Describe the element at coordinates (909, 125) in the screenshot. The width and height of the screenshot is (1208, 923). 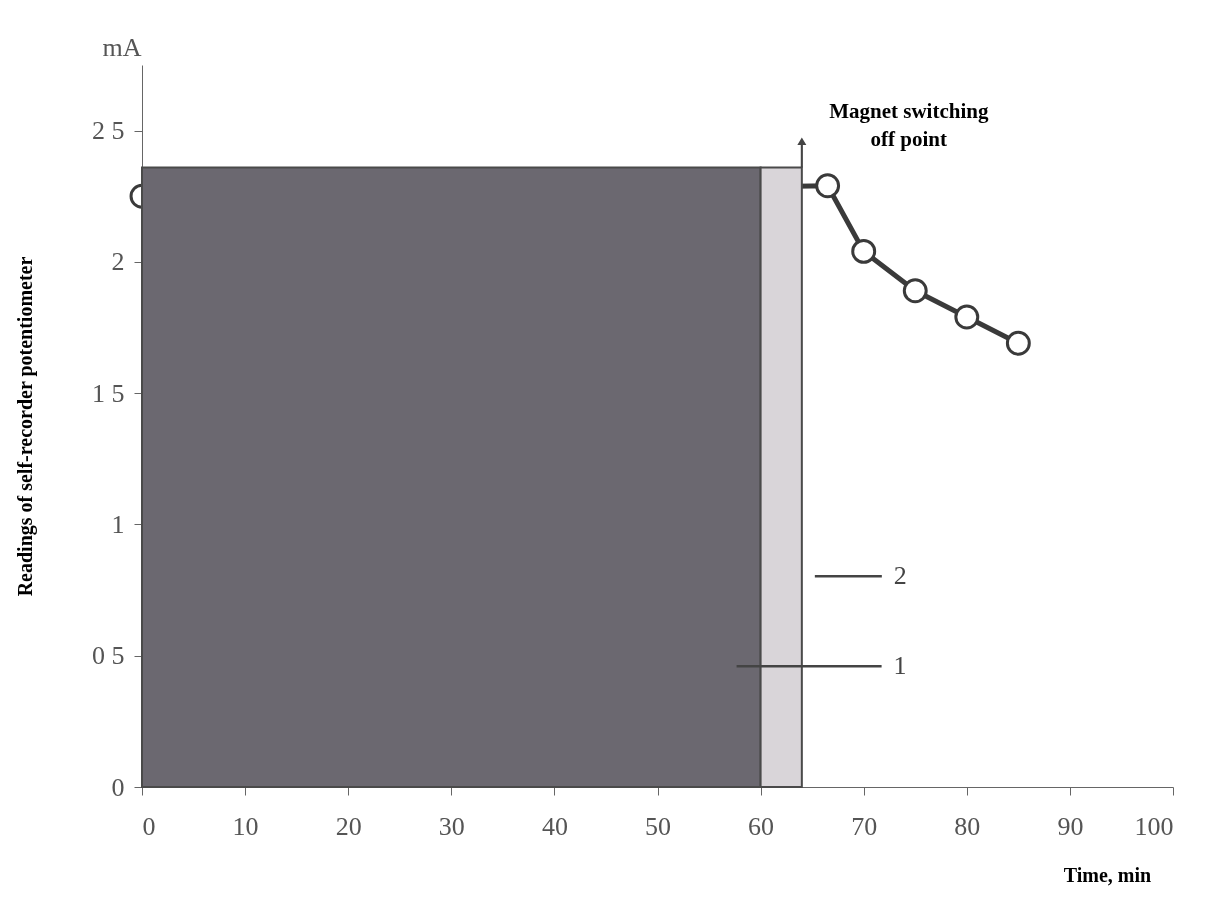
I see `annotation: Magnet switching off point` at that location.